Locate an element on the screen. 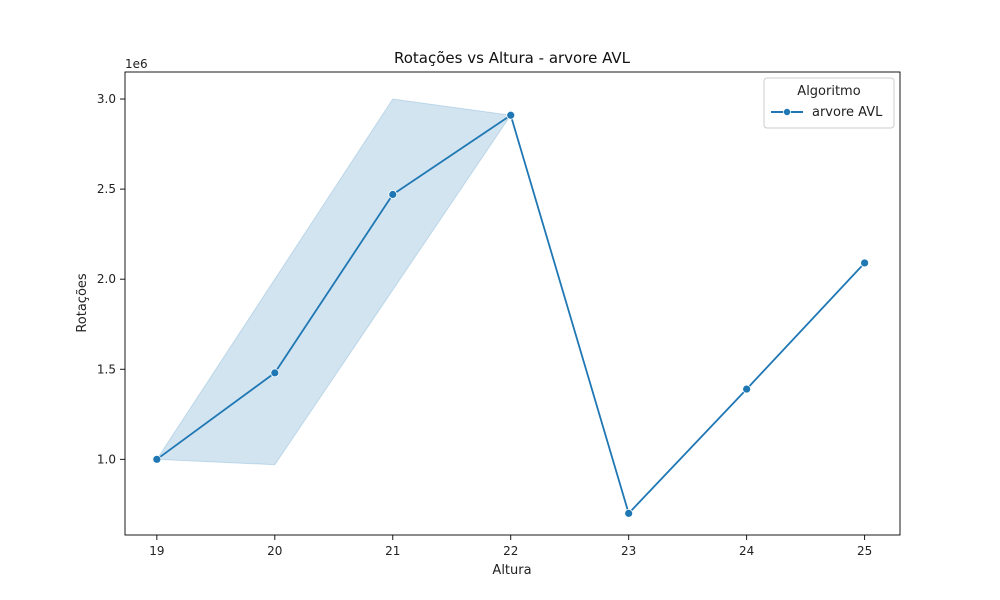  legend-title: Algoritmo is located at coordinates (828, 91).